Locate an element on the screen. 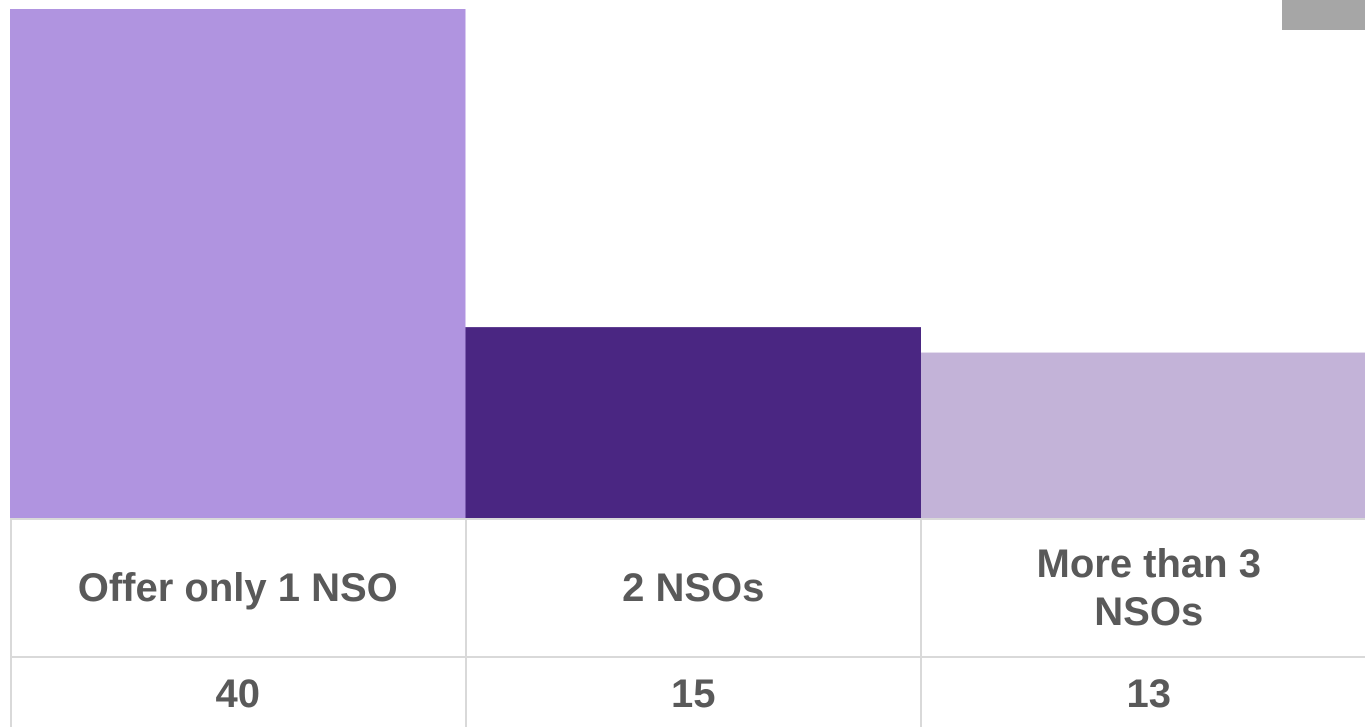 The height and width of the screenshot is (727, 1365). value-label: 13 is located at coordinates (1149, 694).